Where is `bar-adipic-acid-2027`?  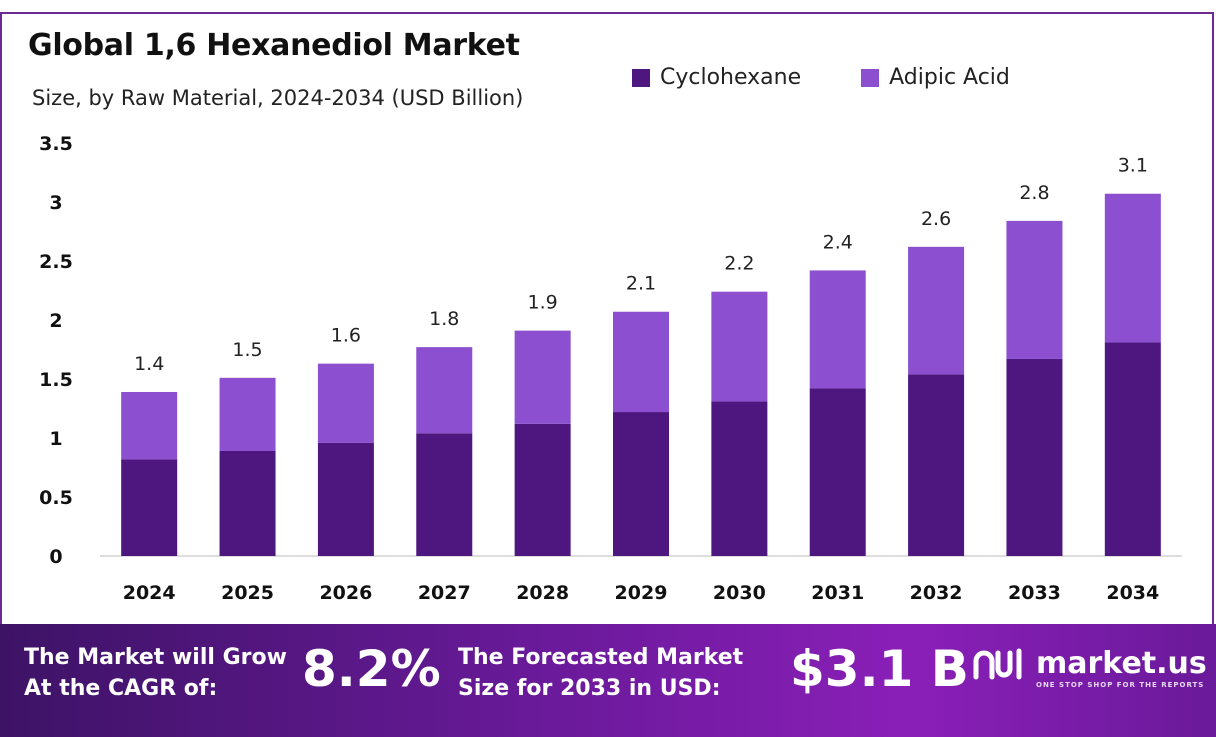
bar-adipic-acid-2027 is located at coordinates (444, 390).